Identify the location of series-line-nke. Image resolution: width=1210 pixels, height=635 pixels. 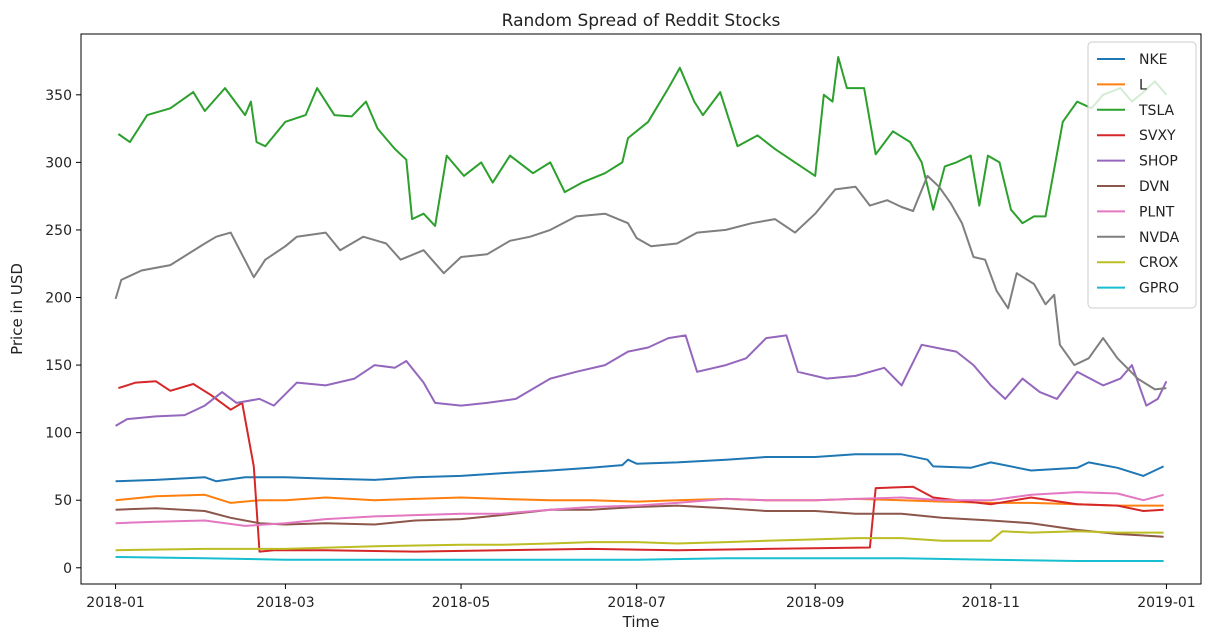
(640, 468).